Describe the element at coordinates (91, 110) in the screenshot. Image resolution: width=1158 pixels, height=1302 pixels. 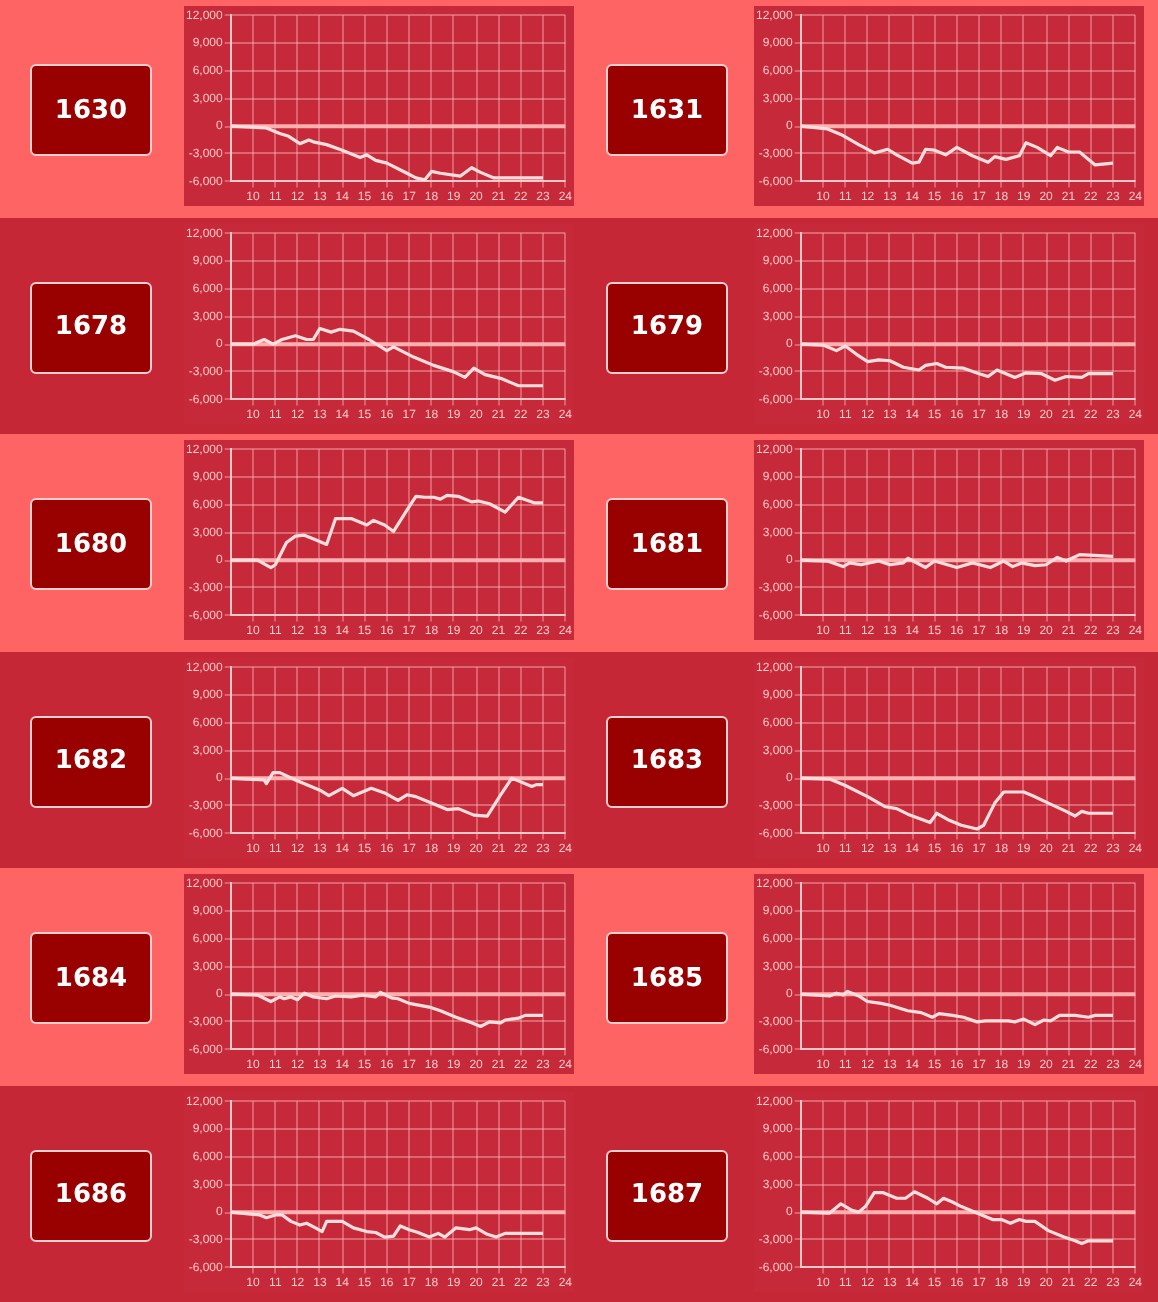
I see `text: 1630` at that location.